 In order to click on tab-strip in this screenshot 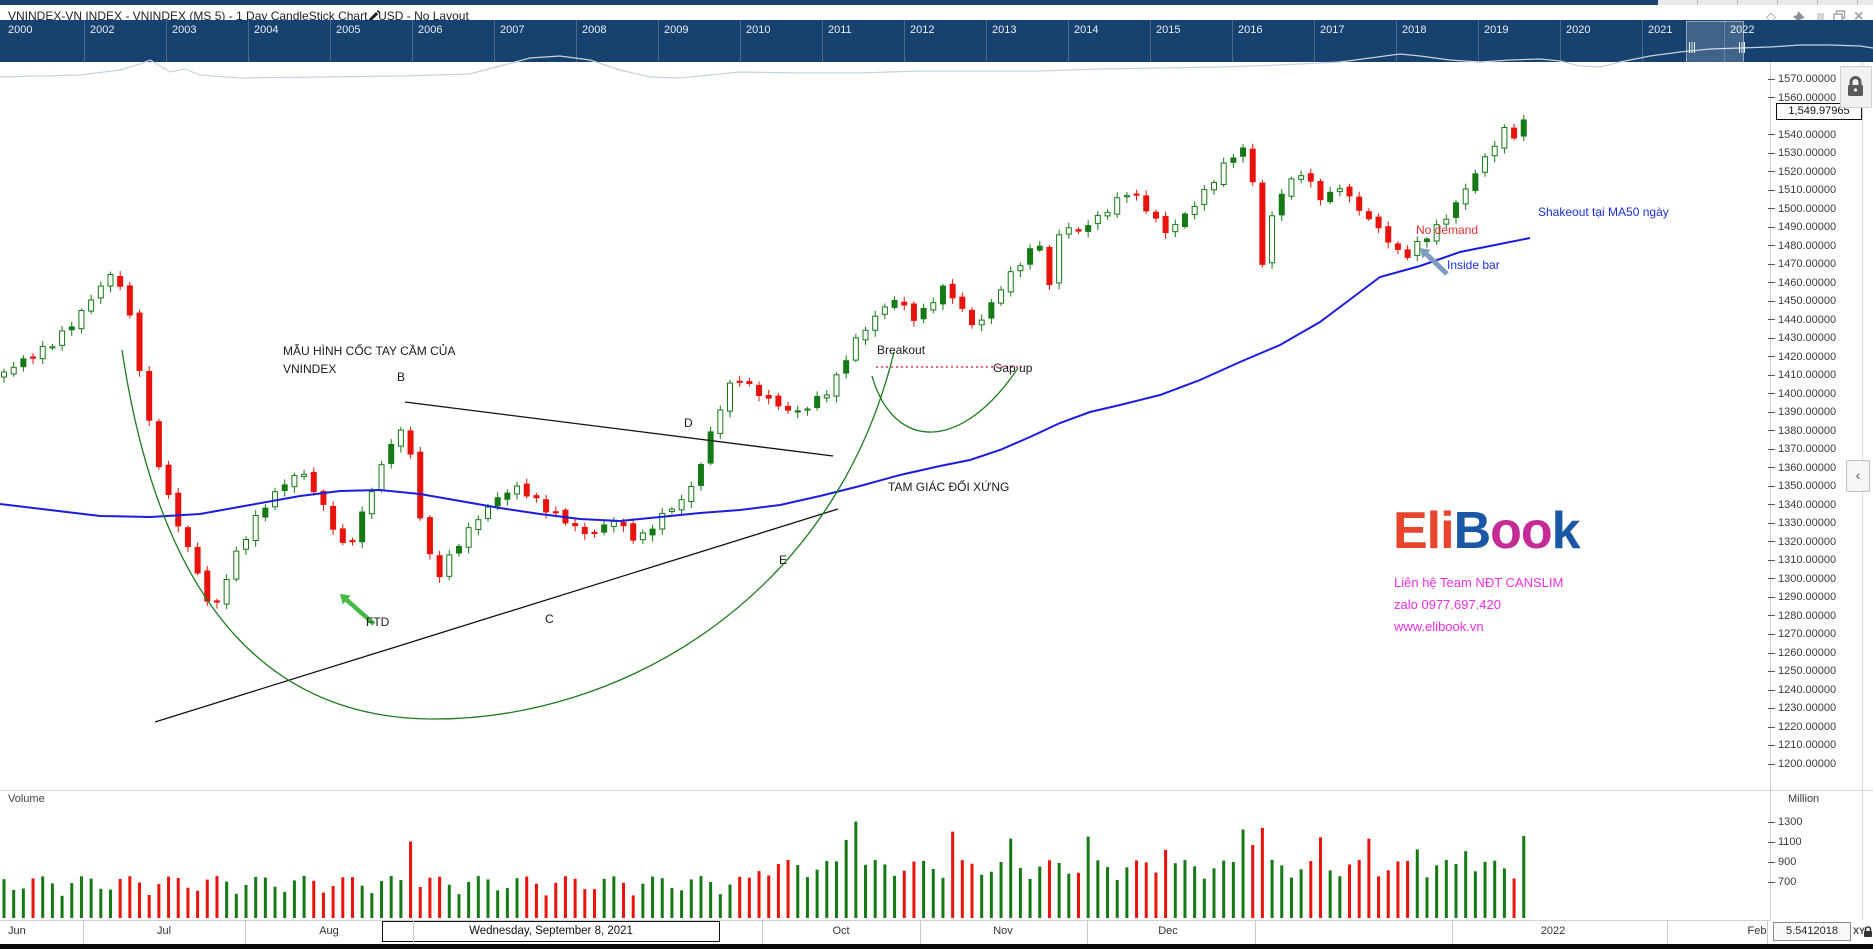, I will do `click(1765, 2)`.